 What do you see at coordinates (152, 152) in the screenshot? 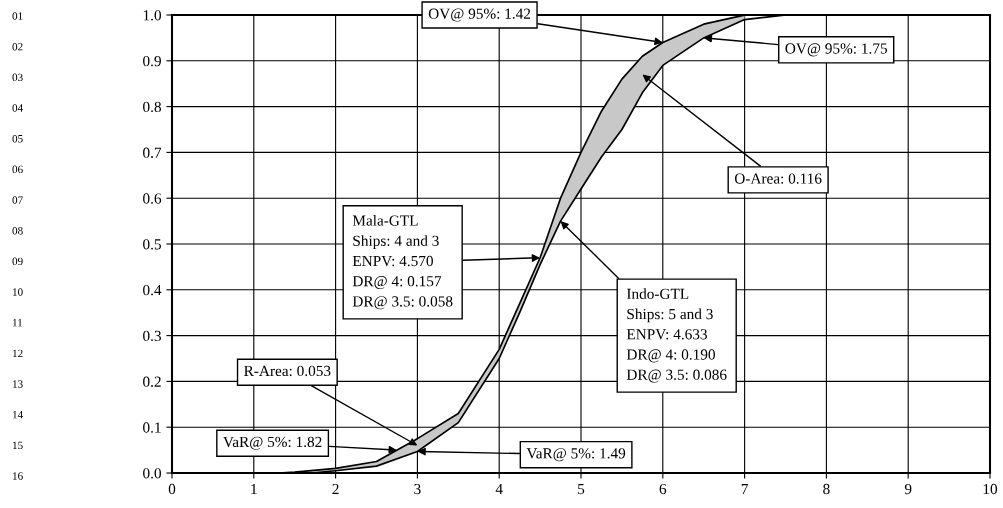
I see `y-tick-label: 0.7` at bounding box center [152, 152].